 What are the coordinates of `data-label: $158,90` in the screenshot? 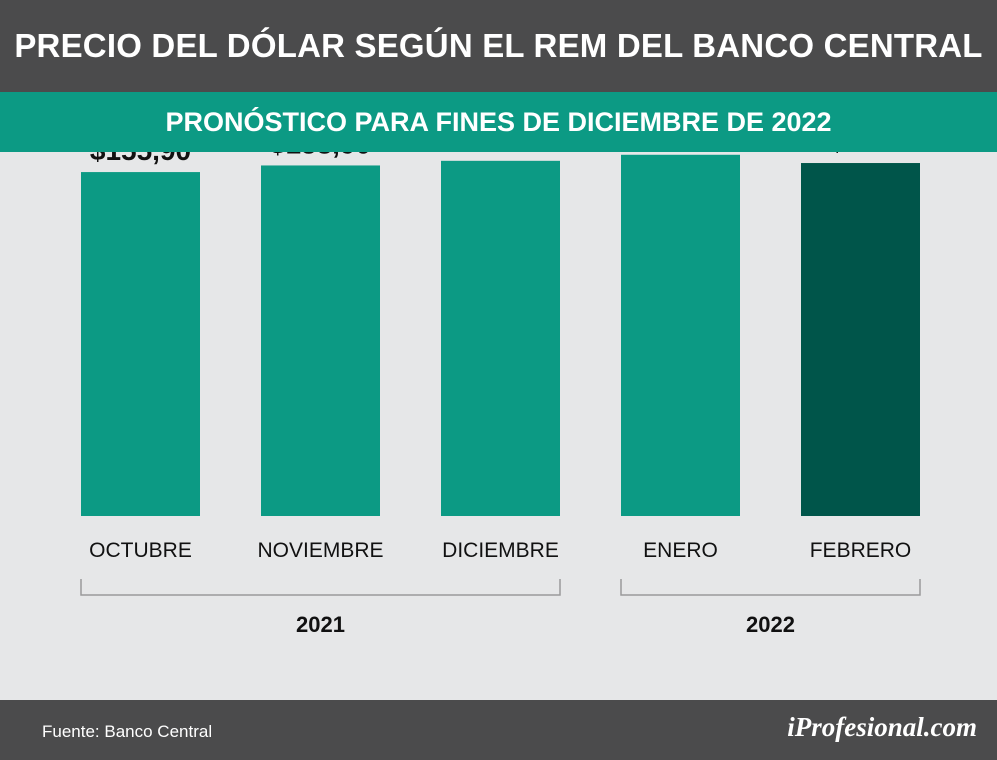 It's located at (320, 155).